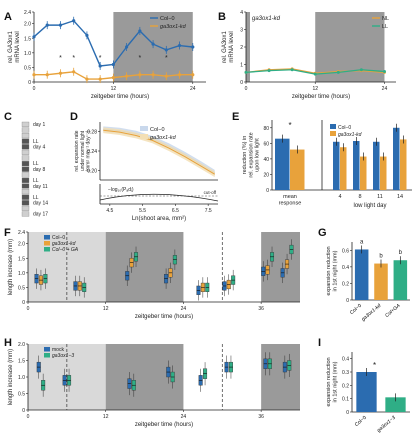  Describe the element at coordinates (142, 211) in the screenshot. I see `panel-d-xtick-label: 5.5` at that location.